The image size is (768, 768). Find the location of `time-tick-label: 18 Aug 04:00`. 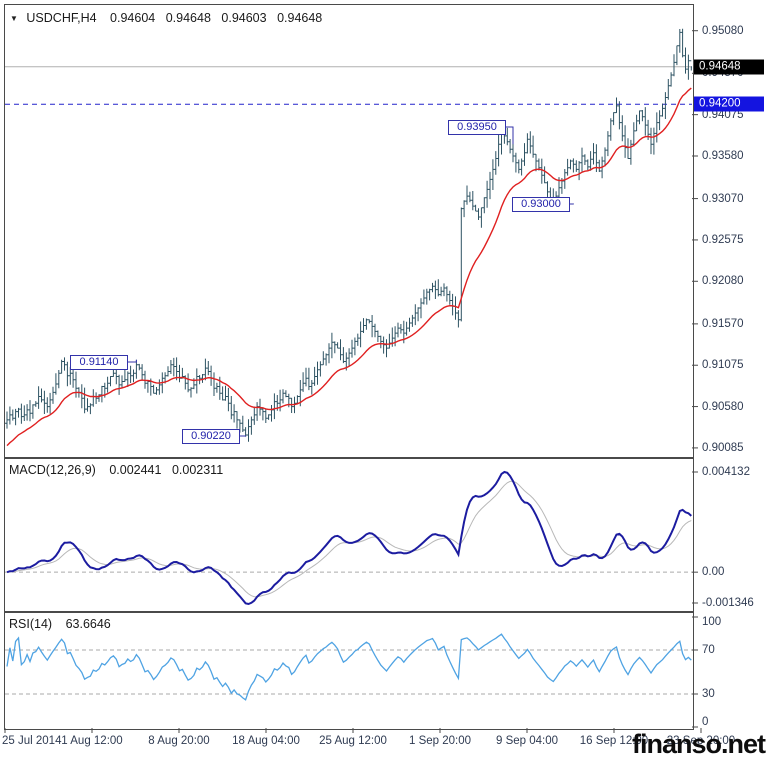

time-tick-label: 18 Aug 04:00 is located at coordinates (266, 741).